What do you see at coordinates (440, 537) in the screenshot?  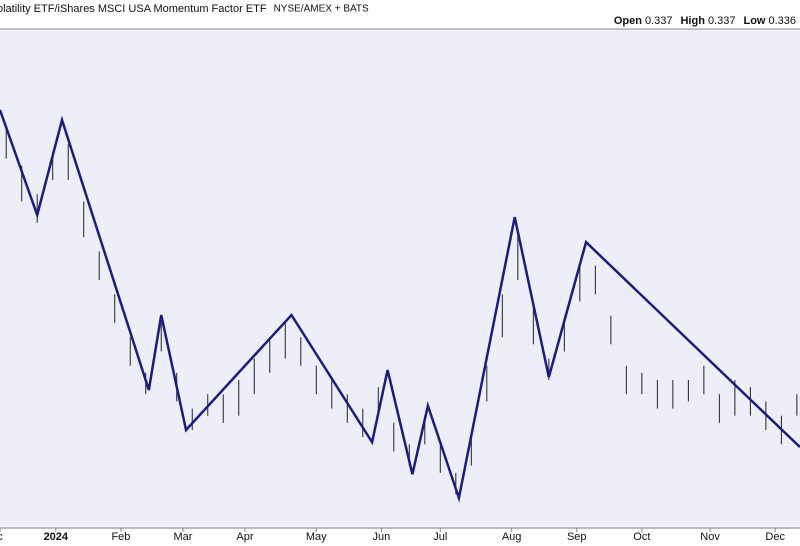 I see `x-tick-label: Jul` at bounding box center [440, 537].